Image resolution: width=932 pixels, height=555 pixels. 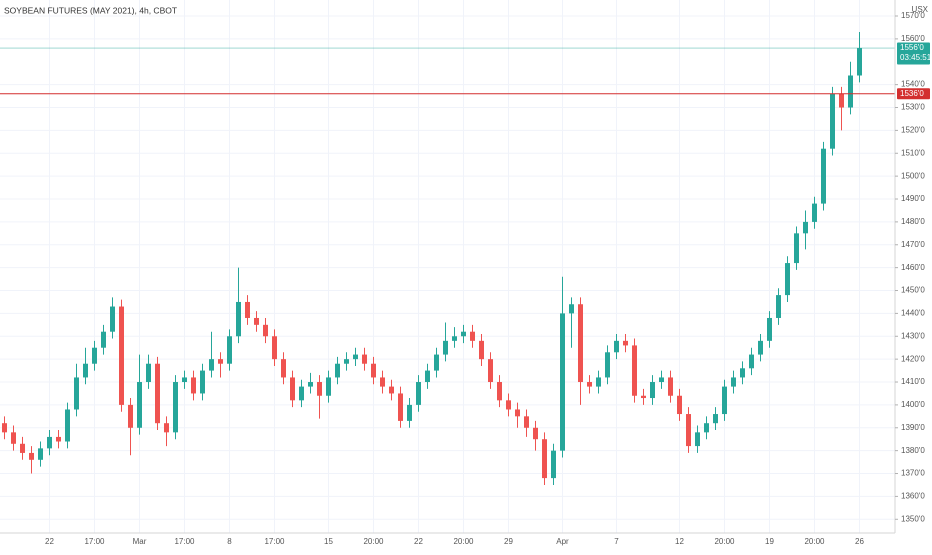 What do you see at coordinates (679, 541) in the screenshot?
I see `x-tick-label: 12` at bounding box center [679, 541].